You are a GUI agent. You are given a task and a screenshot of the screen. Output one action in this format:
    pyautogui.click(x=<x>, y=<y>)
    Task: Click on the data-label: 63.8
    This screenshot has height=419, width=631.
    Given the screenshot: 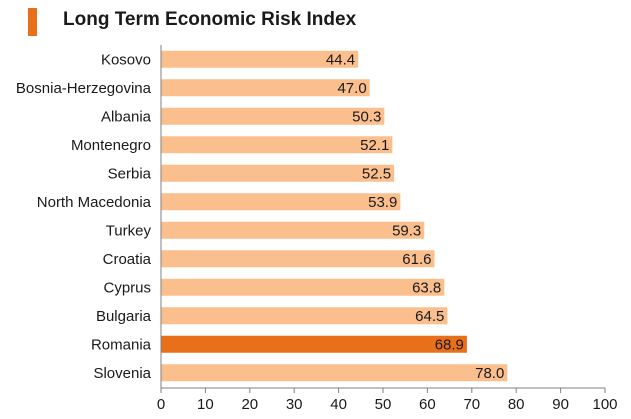 What is the action you would take?
    pyautogui.click(x=426, y=287)
    